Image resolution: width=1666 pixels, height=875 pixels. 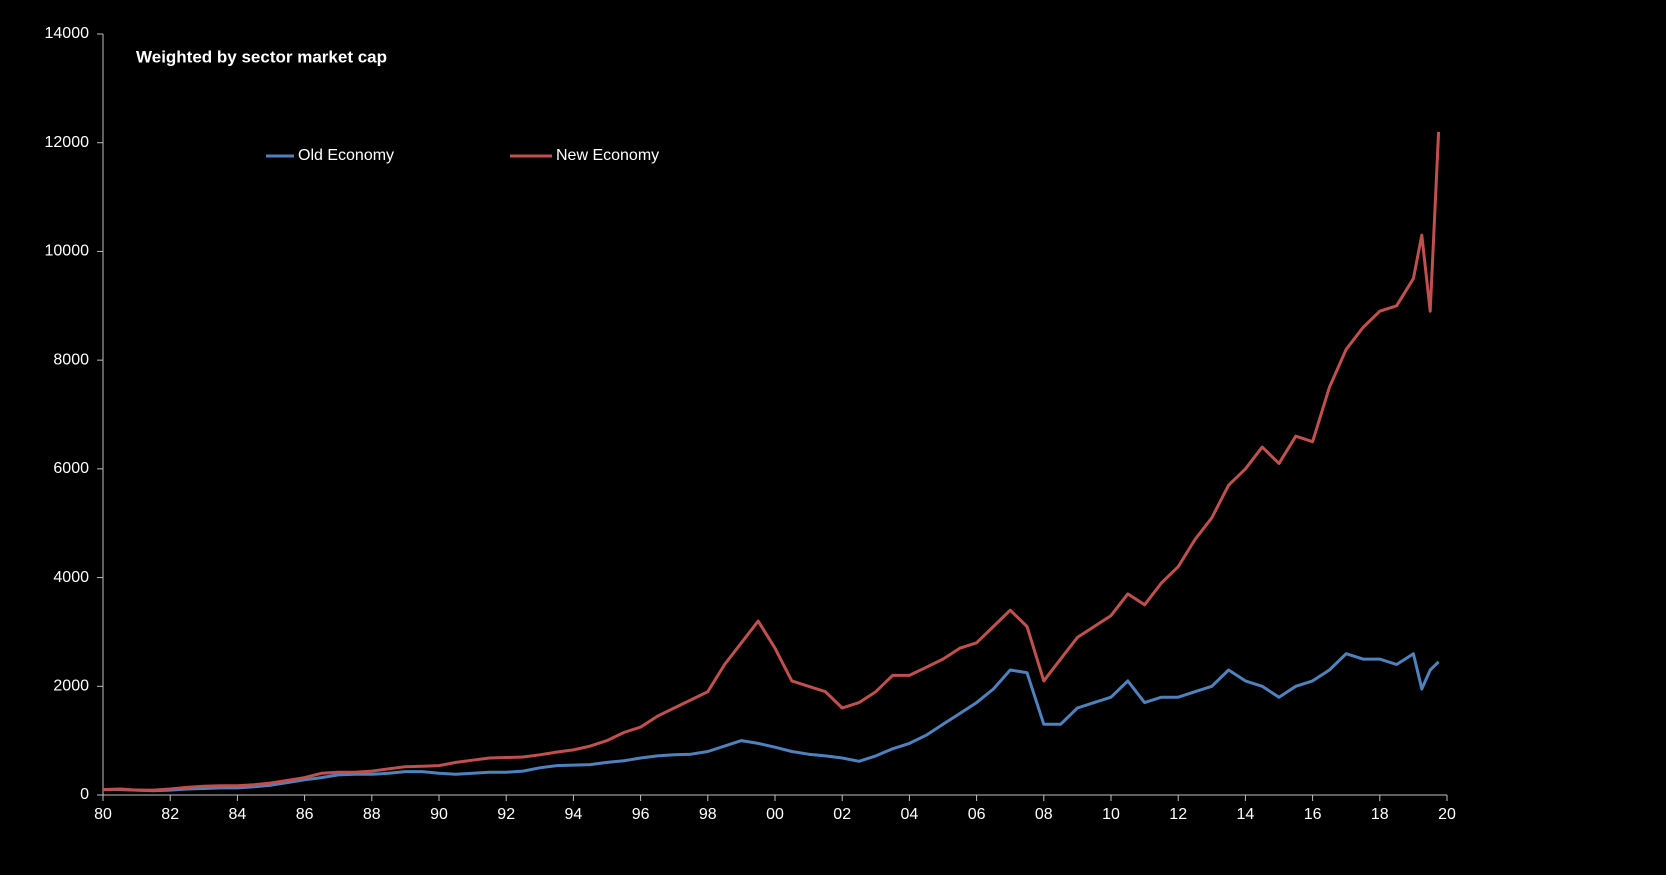 I want to click on x-tick-label: 84, so click(x=238, y=814).